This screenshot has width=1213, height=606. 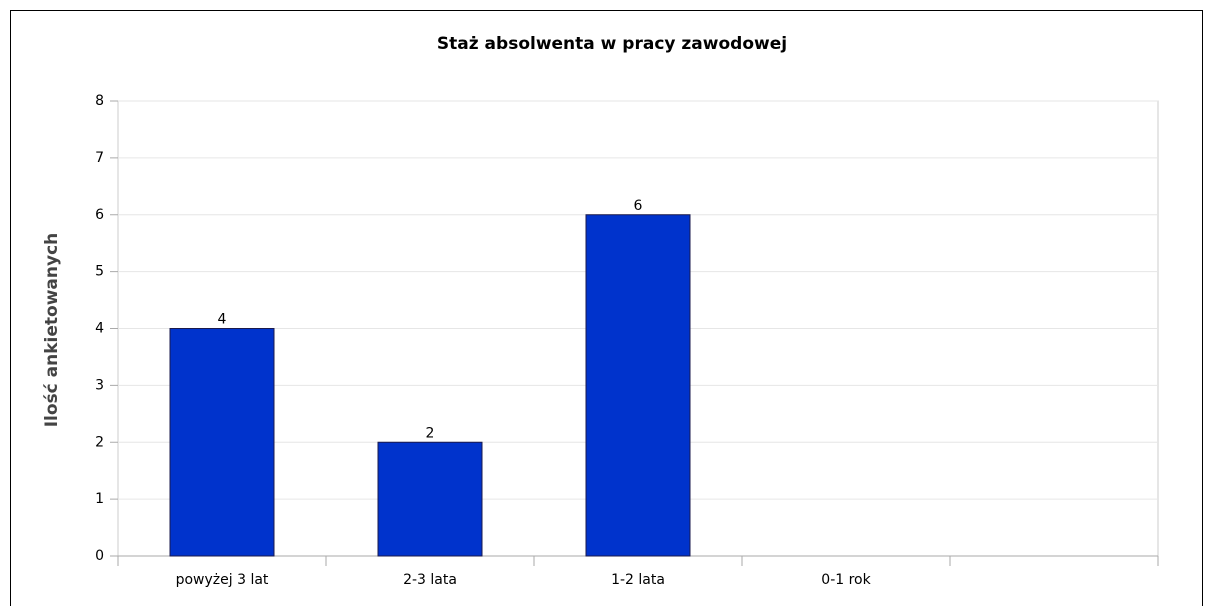 I want to click on y-tick-label: 6, so click(x=99, y=215).